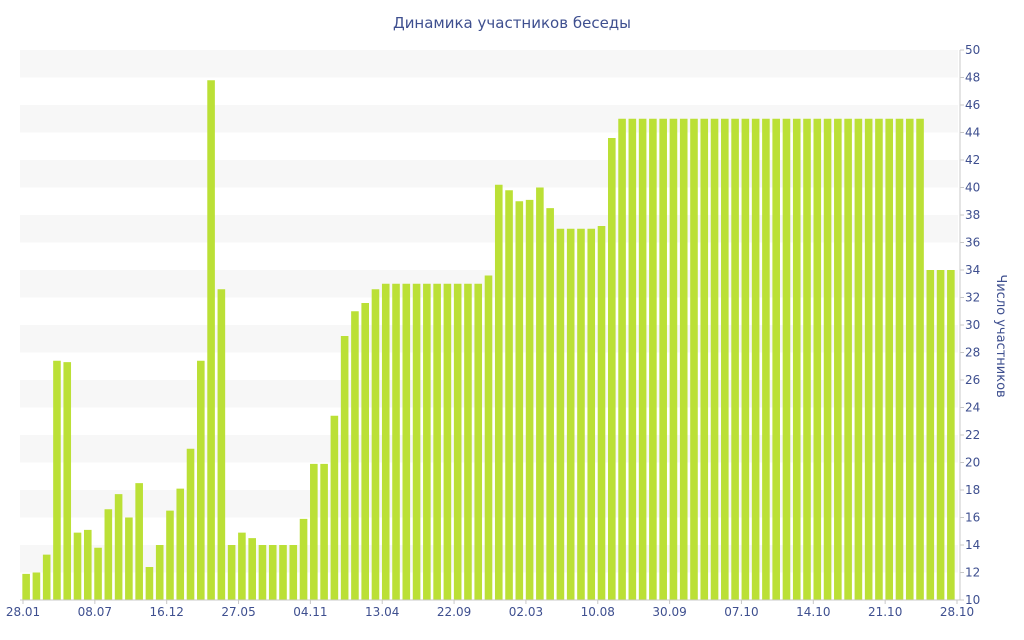 This screenshot has height=640, width=1024. Describe the element at coordinates (972, 518) in the screenshot. I see `y-tick-label: 16` at that location.